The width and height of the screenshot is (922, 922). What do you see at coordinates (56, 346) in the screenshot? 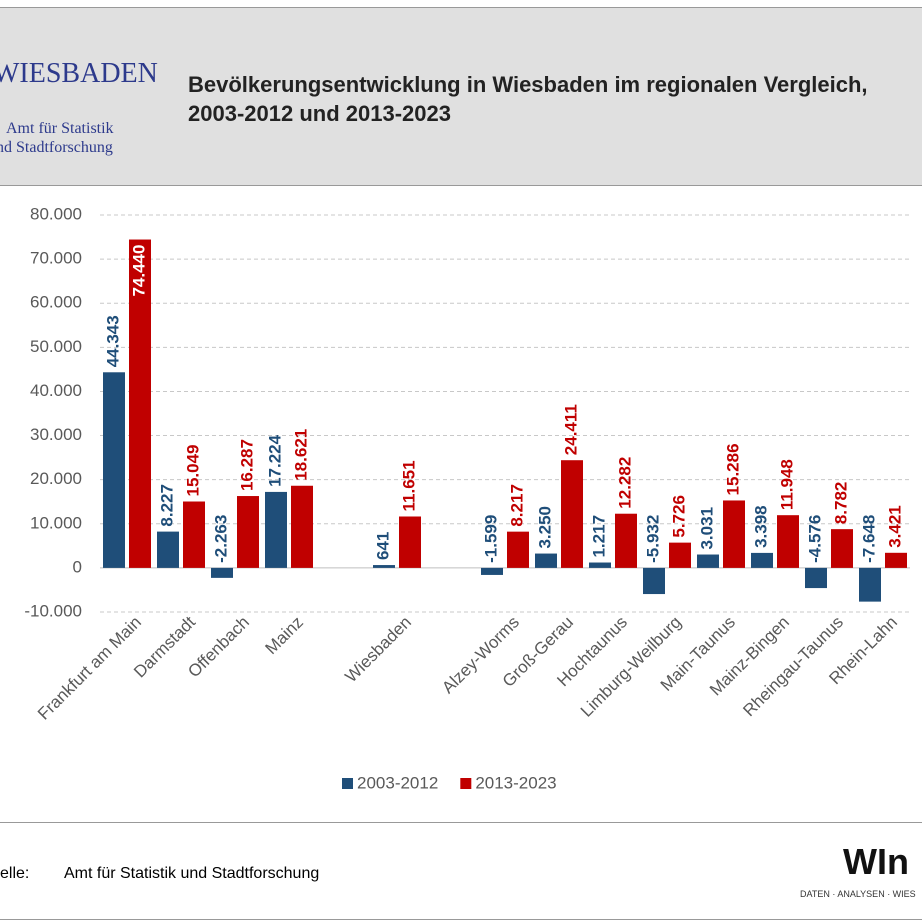
I see `y-tick-label: 50.000` at bounding box center [56, 346].